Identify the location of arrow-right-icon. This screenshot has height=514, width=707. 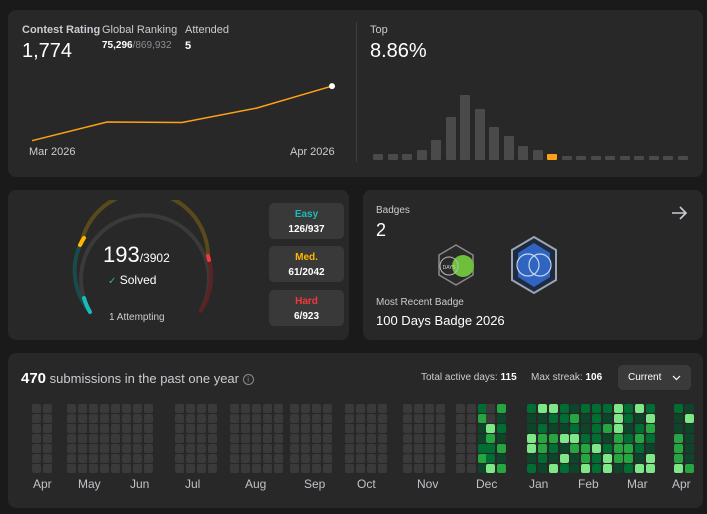
(679, 213).